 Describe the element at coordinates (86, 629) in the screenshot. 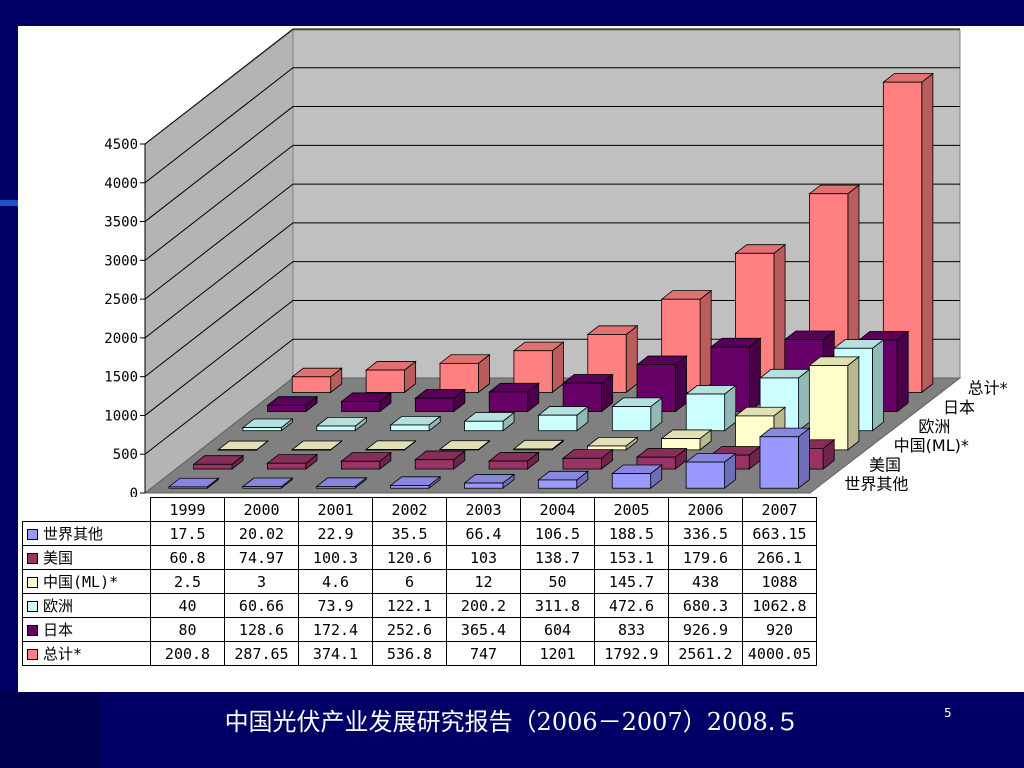

I see `series-legend-label: 日本` at that location.